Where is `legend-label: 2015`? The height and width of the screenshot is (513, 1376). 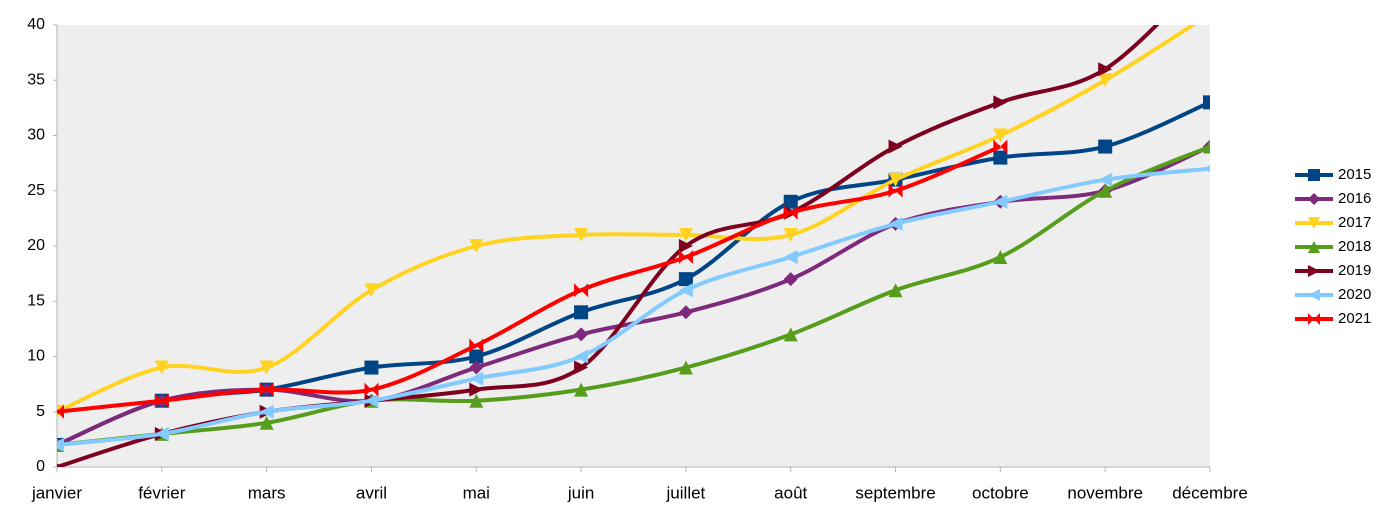 legend-label: 2015 is located at coordinates (1354, 174).